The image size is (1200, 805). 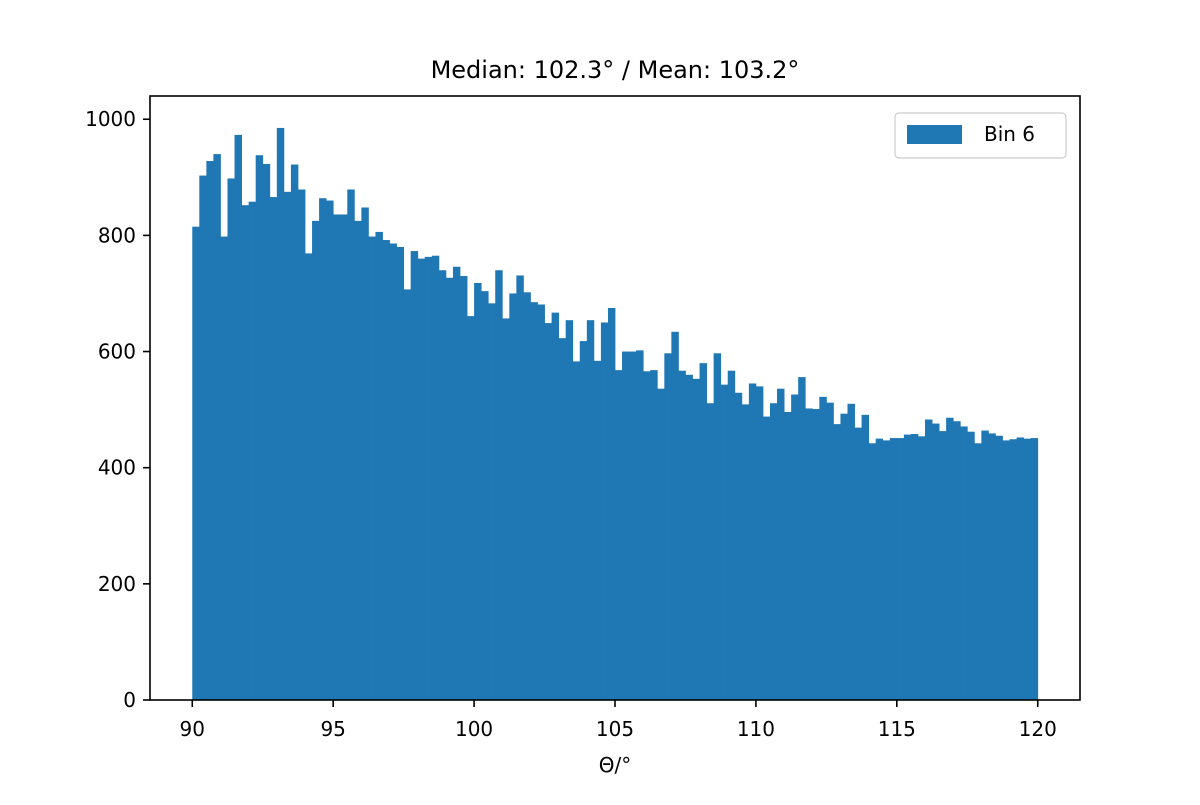 I want to click on x-tick-label: 95, so click(x=332, y=729).